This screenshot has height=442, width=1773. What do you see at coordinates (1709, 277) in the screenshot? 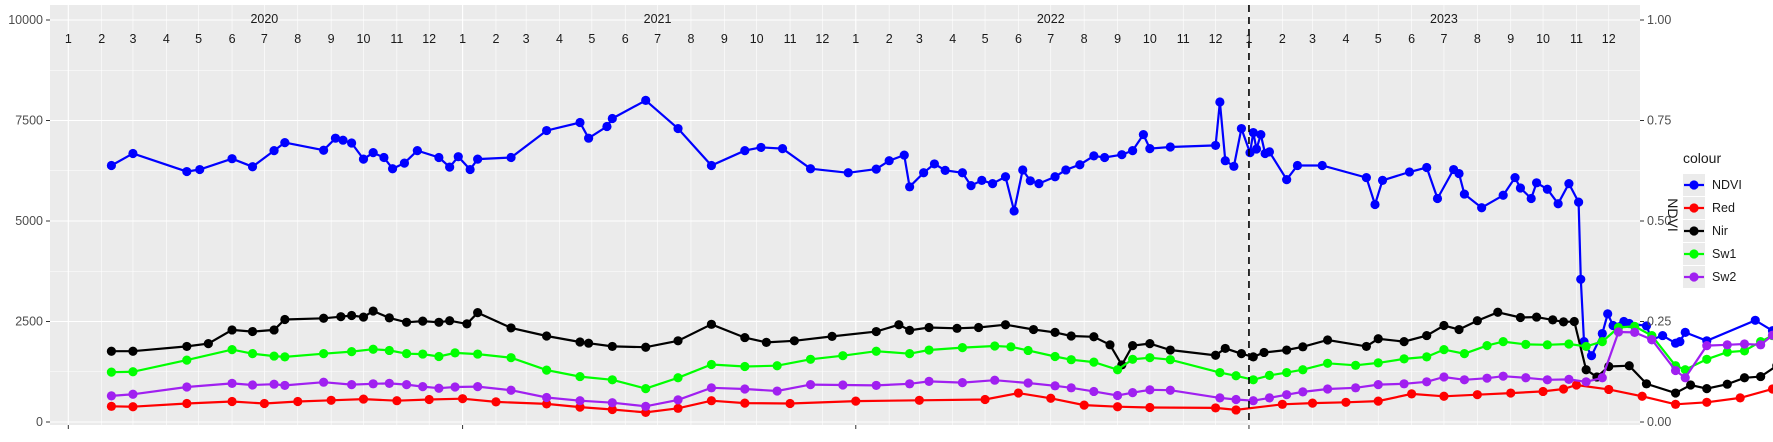
I see `legend-item-sw2: Sw2` at bounding box center [1709, 277].